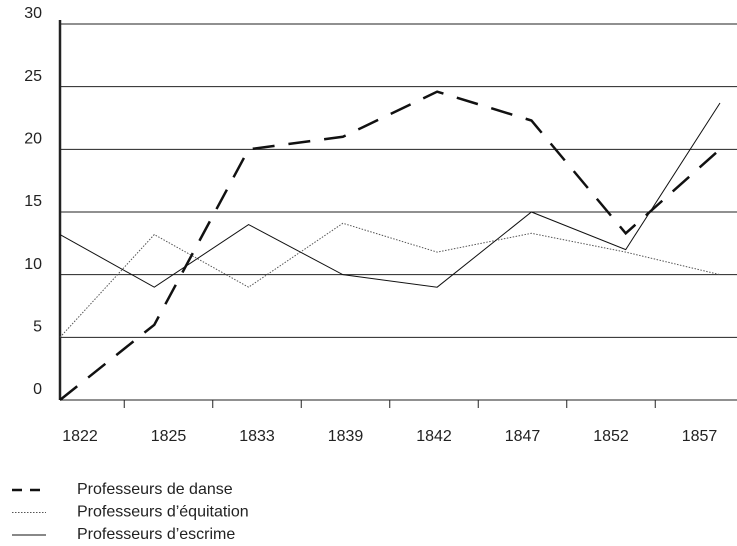 The height and width of the screenshot is (546, 737). I want to click on x-tick-label: 1839, so click(346, 436).